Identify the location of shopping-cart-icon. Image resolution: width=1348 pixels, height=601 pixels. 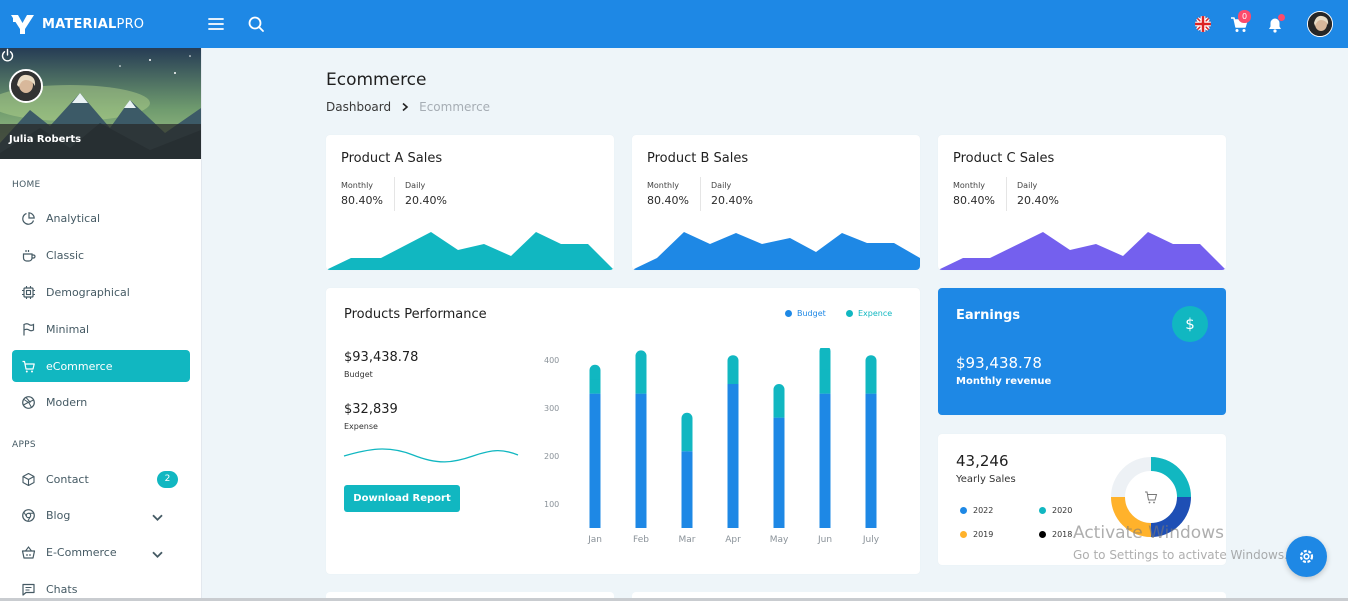
(28, 366).